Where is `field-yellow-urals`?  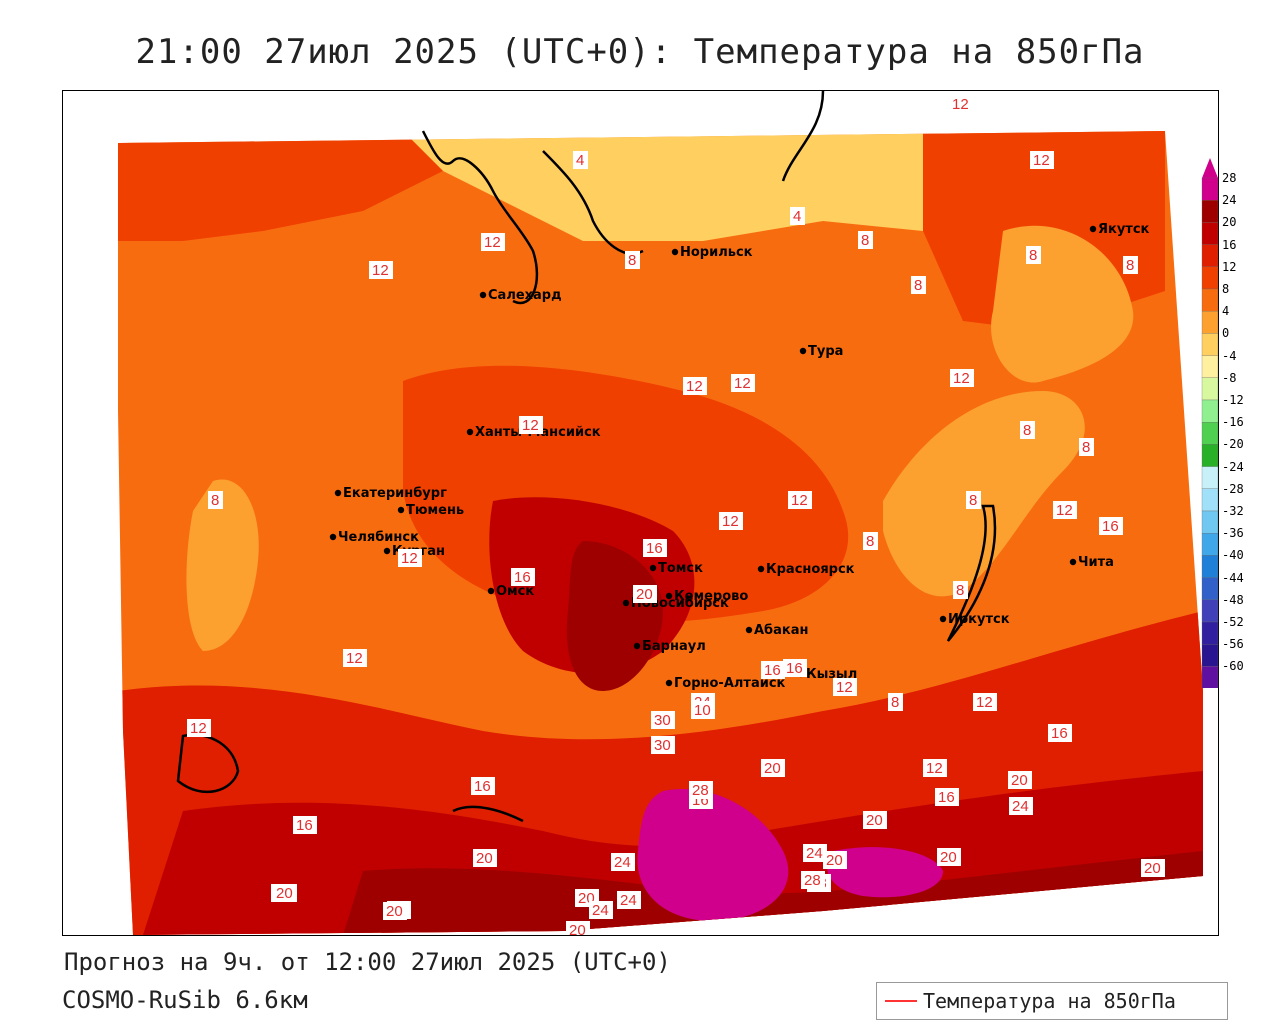
field-yellow-urals is located at coordinates (222, 565).